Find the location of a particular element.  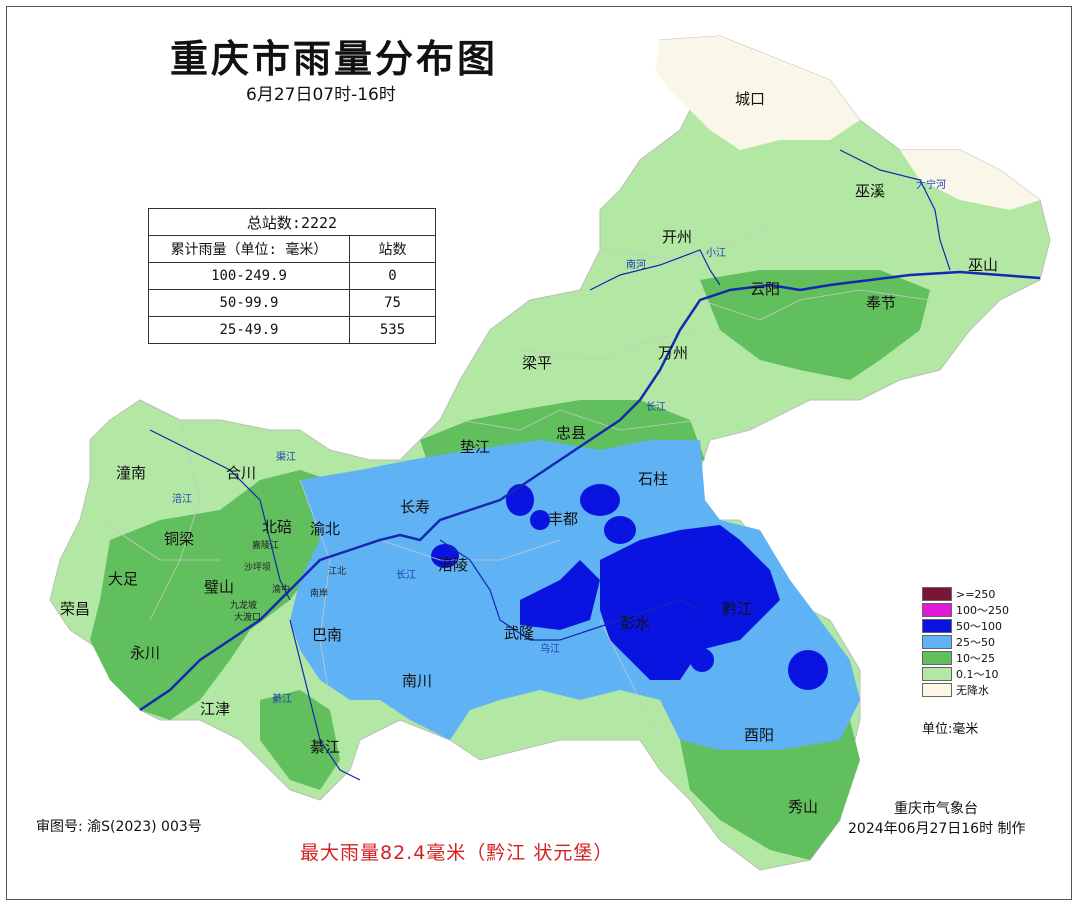

map-subtitle: 6月27日07时-16时 is located at coordinates (321, 95).